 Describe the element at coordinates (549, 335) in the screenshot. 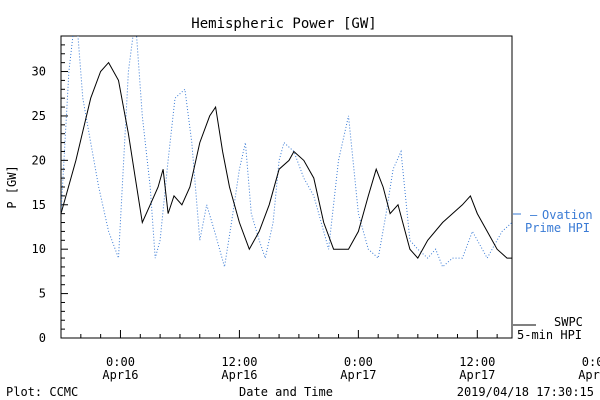

I see `legend-swpc-label-2: 5-min HPI` at that location.